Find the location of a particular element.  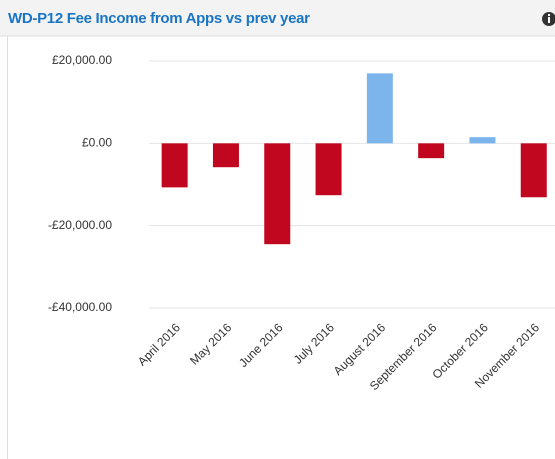

y-tick-label: £20,000.00 is located at coordinates (82, 60).